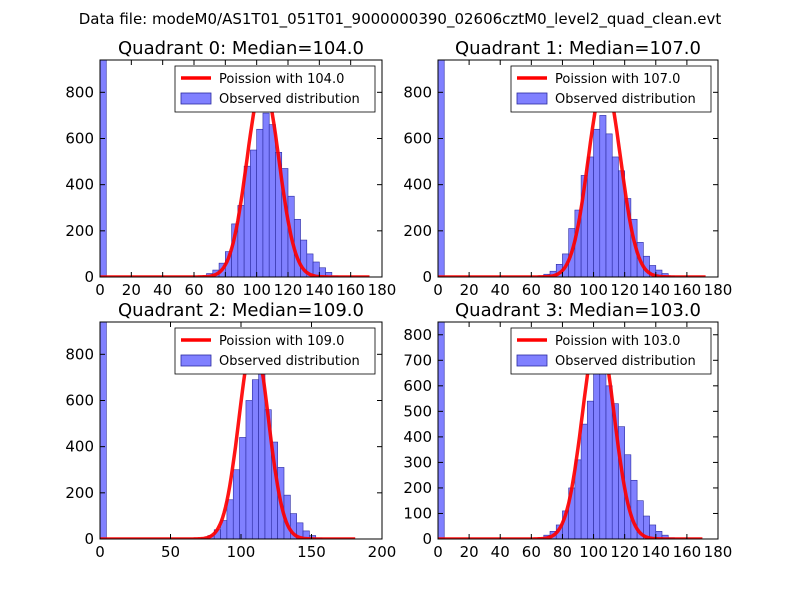  I want to click on panel-title: Quadrant 3: Median=103.0, so click(578, 310).